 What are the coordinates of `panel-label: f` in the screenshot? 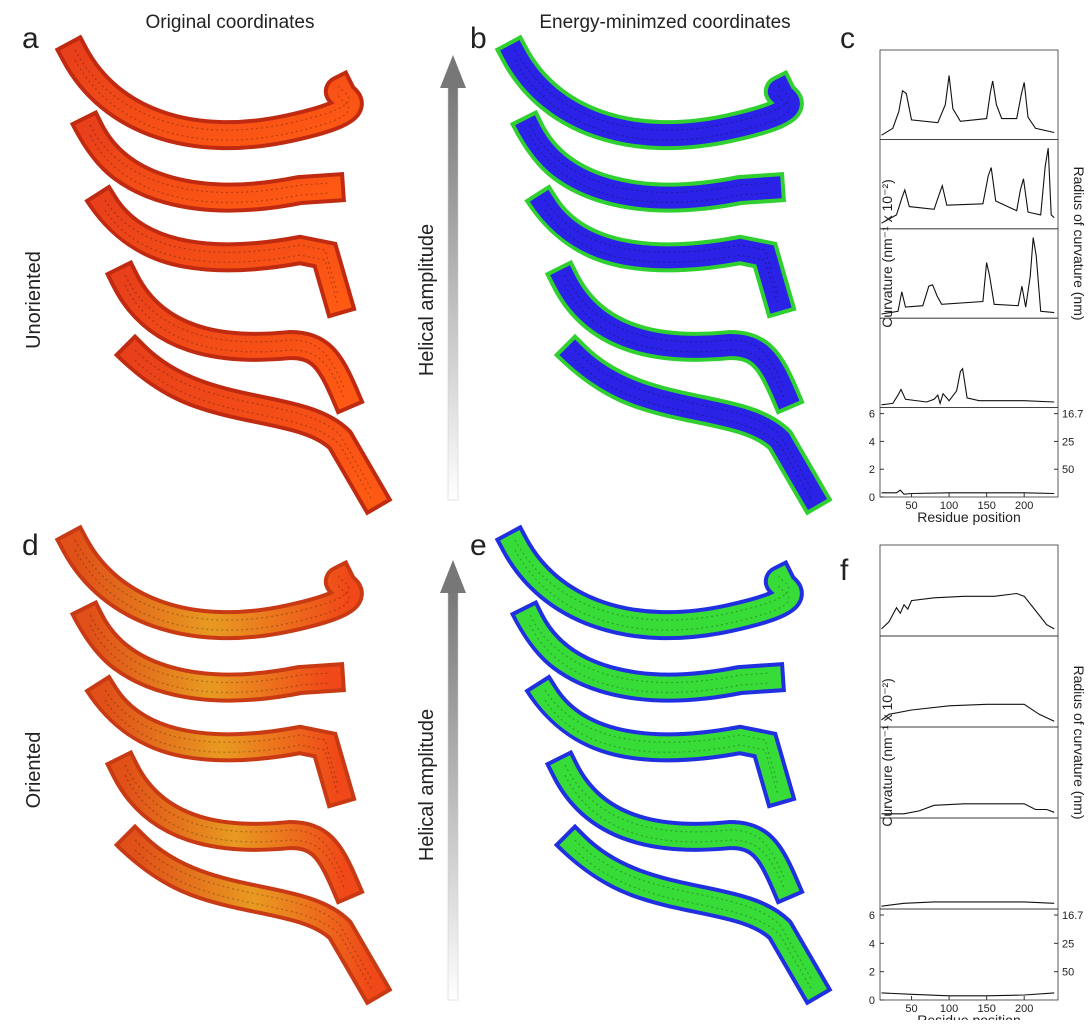 It's located at (844, 570).